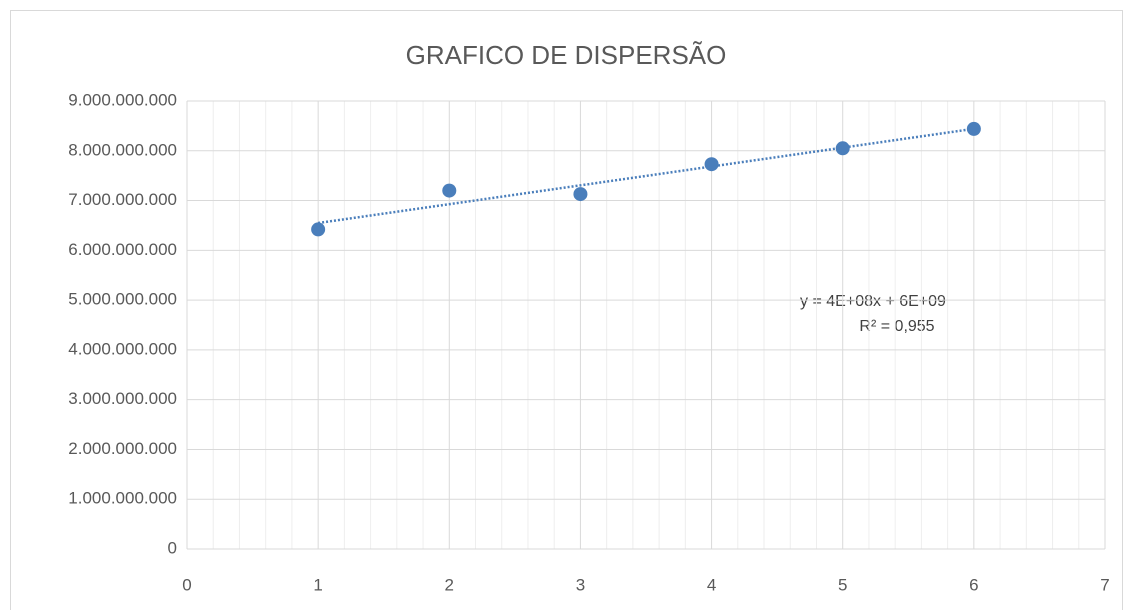  Describe the element at coordinates (646, 176) in the screenshot. I see `trendline` at that location.